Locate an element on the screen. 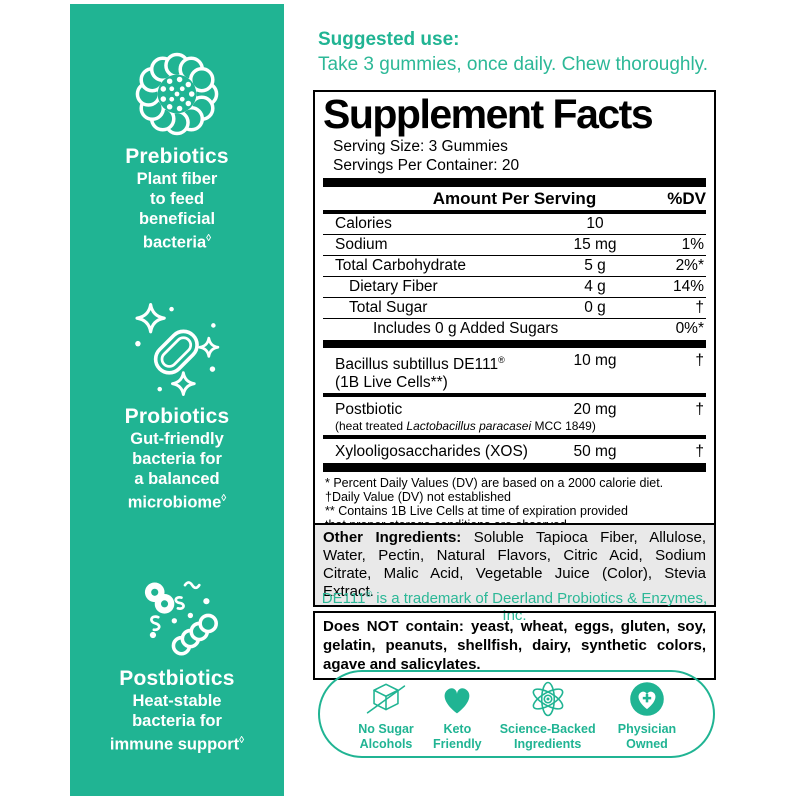 This screenshot has height=800, width=800. dv-header: %DV is located at coordinates (686, 198).